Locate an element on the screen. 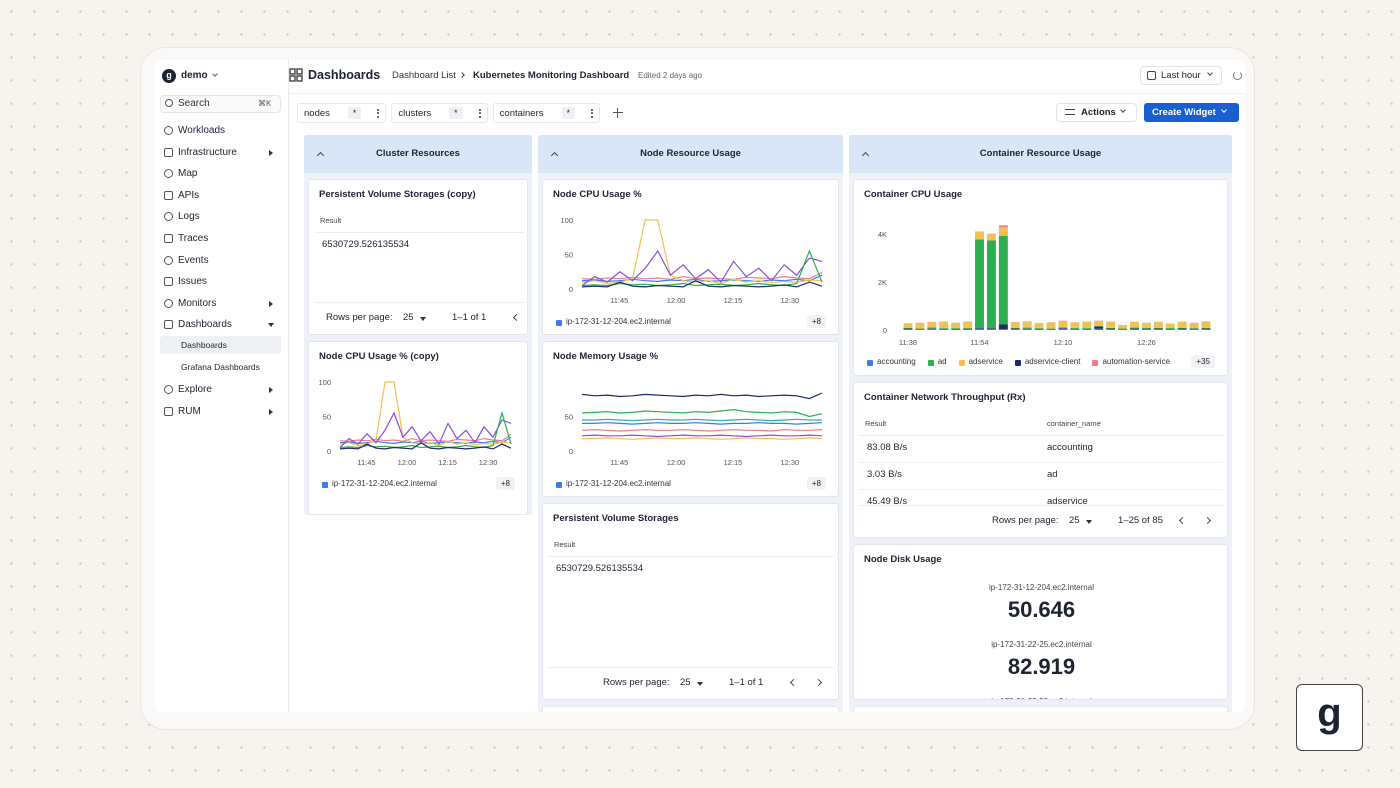  table-header: Result is located at coordinates (331, 220).